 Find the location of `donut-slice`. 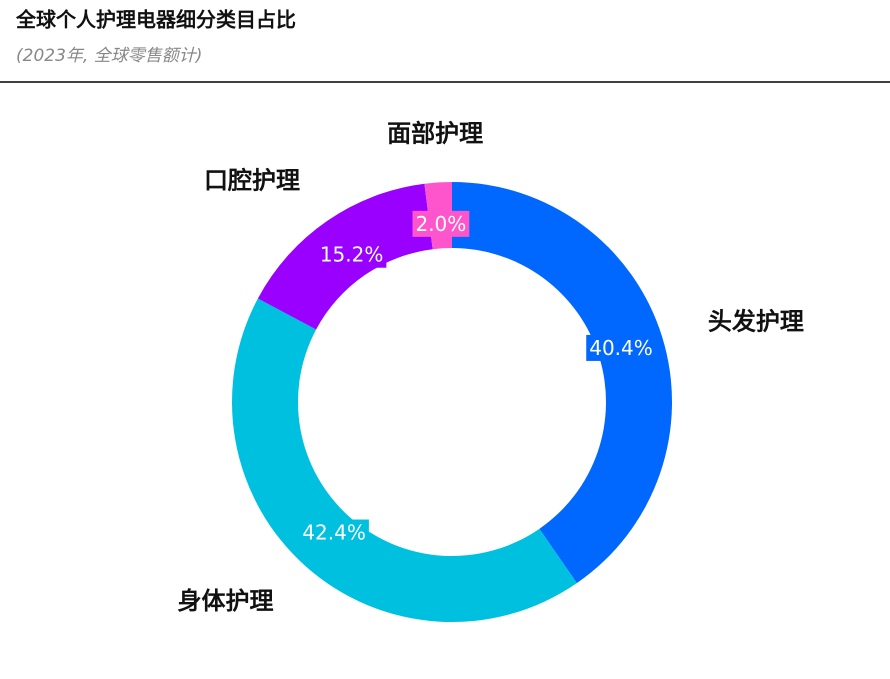

donut-slice is located at coordinates (562, 383).